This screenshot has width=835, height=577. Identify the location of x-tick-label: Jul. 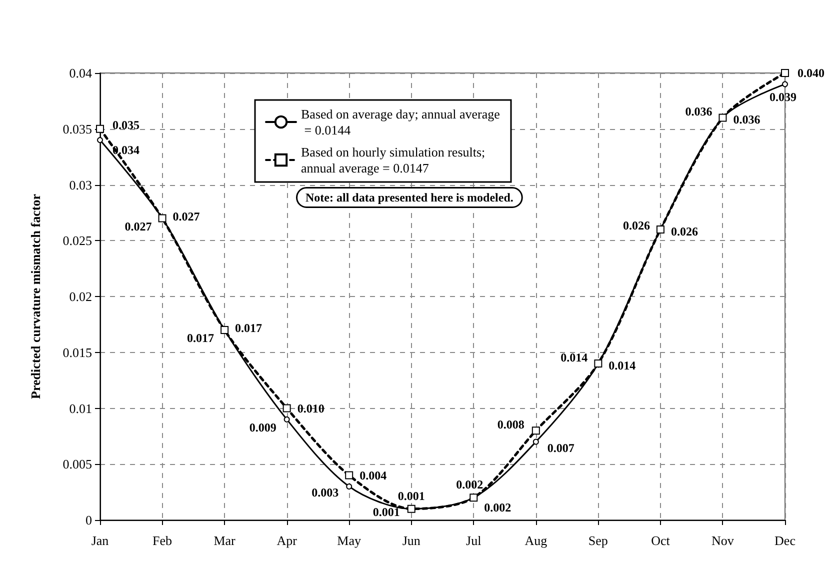
(474, 540).